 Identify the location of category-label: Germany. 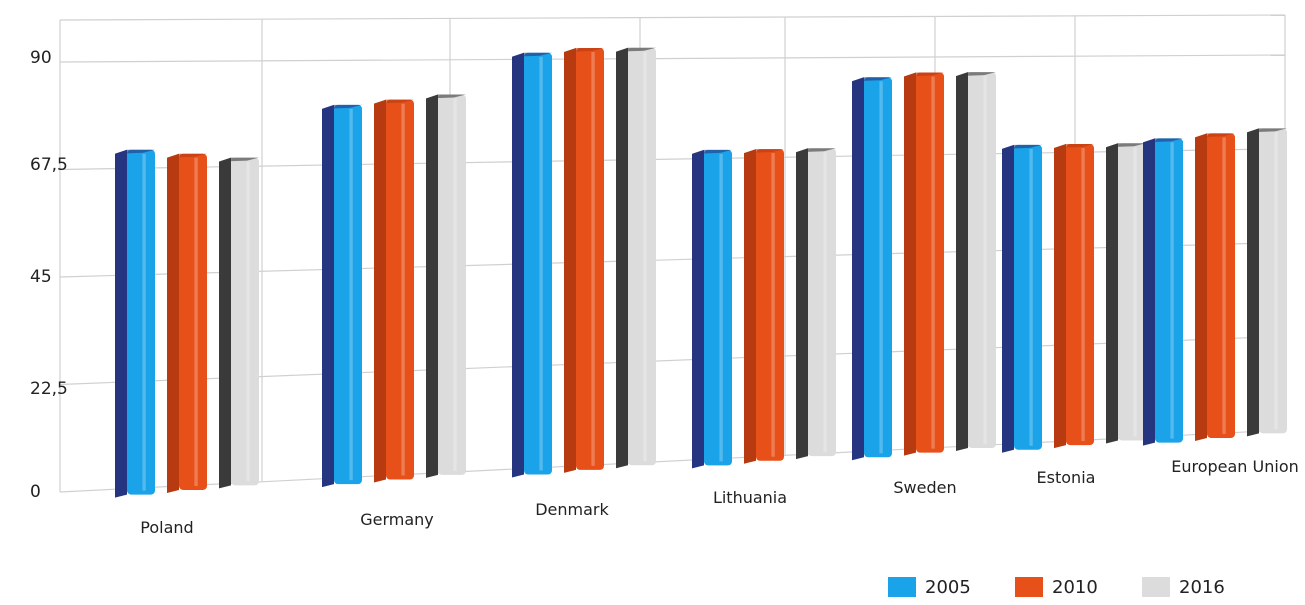
(397, 519).